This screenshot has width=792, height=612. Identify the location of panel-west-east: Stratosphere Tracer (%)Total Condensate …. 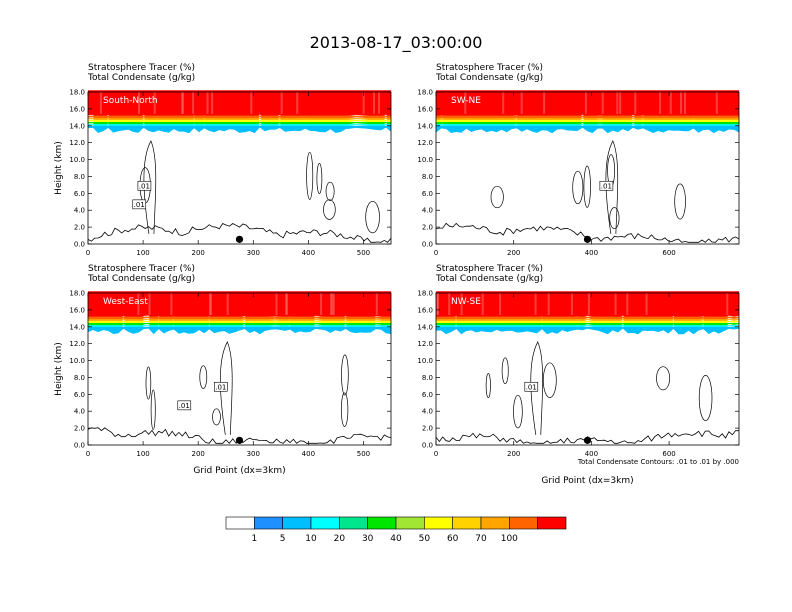
(223, 370).